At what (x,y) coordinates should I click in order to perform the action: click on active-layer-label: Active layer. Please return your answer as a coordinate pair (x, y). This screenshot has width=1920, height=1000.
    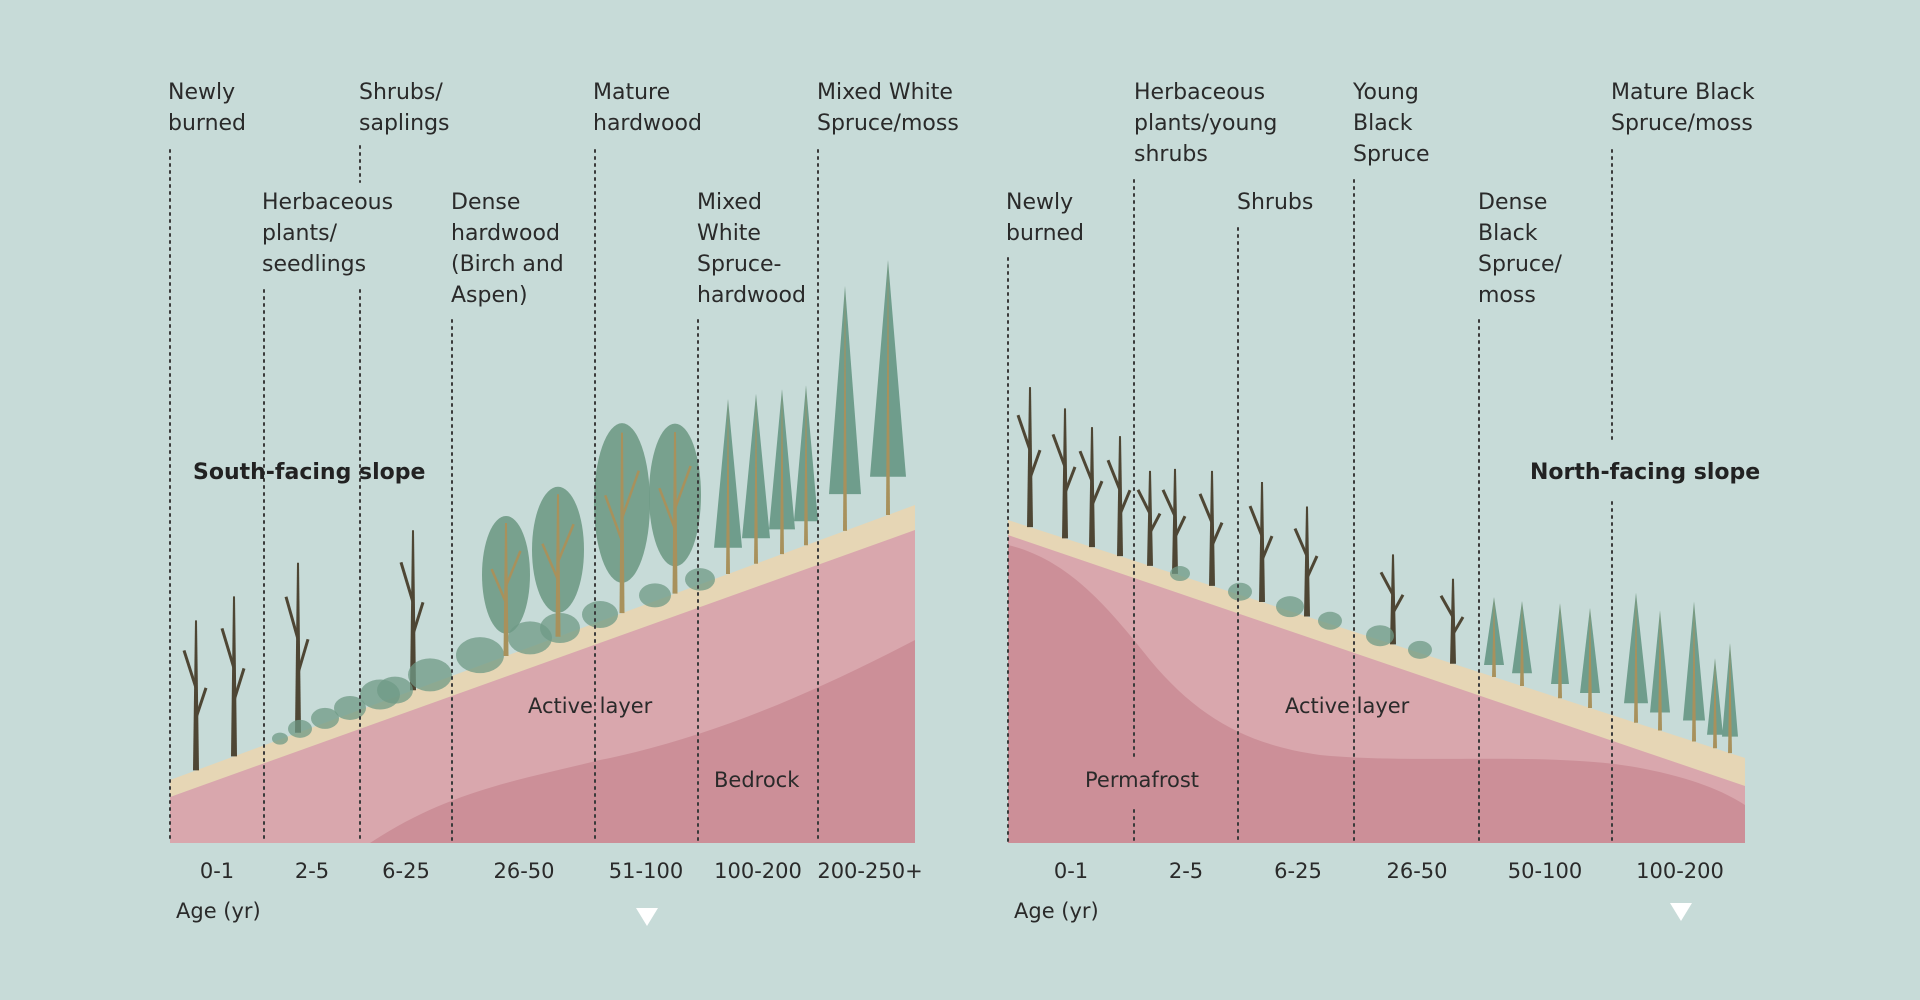
    Looking at the image, I should click on (1347, 706).